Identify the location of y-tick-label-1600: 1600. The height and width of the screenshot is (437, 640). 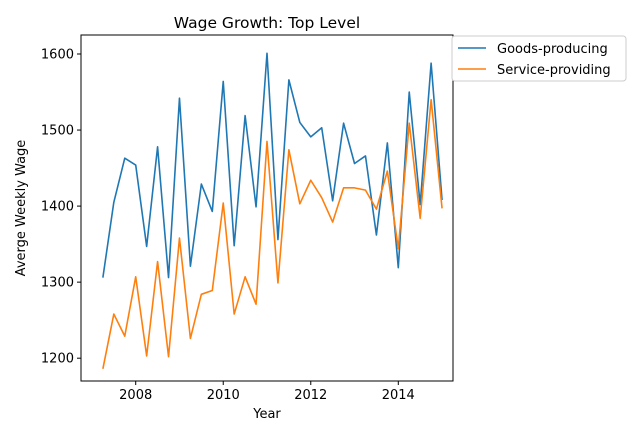
(57, 55).